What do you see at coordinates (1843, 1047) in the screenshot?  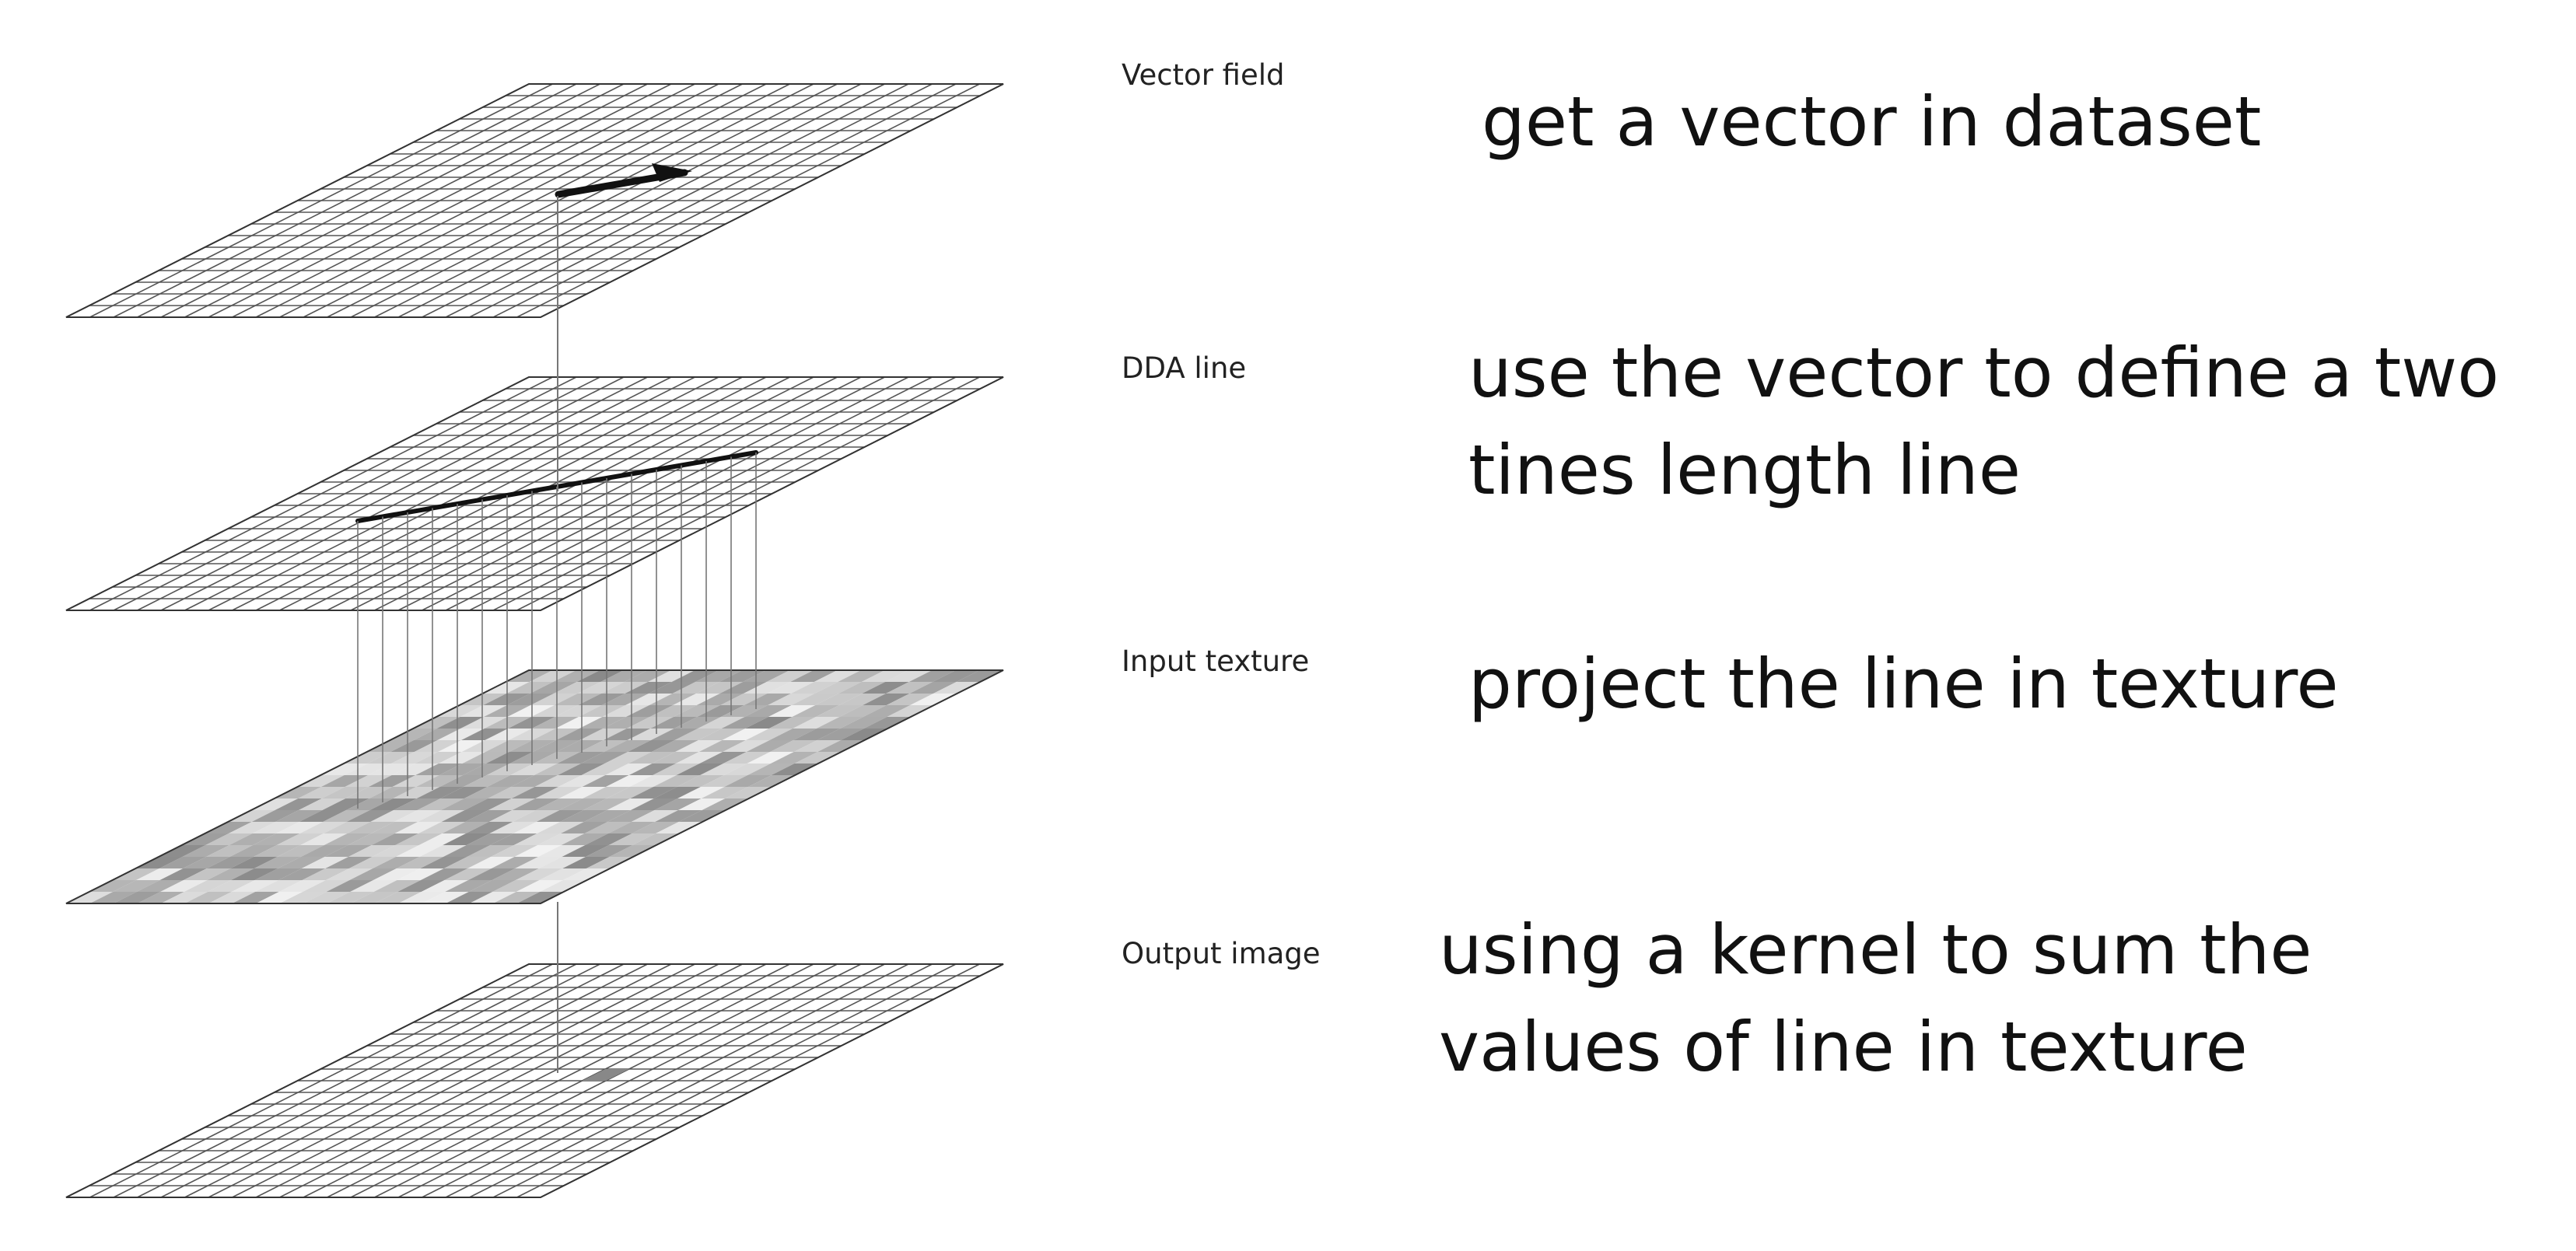 I see `step-output-image-line-2: values of line in texture` at bounding box center [1843, 1047].